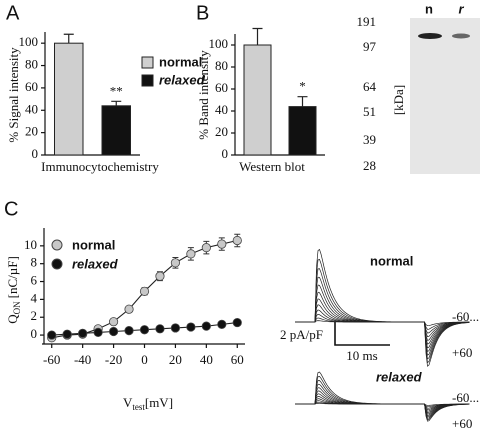 The width and height of the screenshot is (487, 436). Describe the element at coordinates (138, 407) in the screenshot. I see `x-label-sub: test` at that location.